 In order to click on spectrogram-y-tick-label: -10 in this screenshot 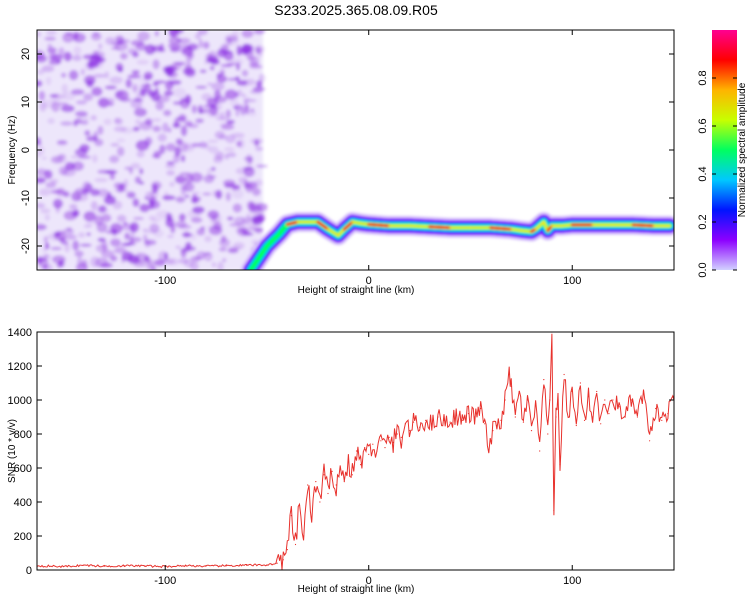, I will do `click(26, 198)`.